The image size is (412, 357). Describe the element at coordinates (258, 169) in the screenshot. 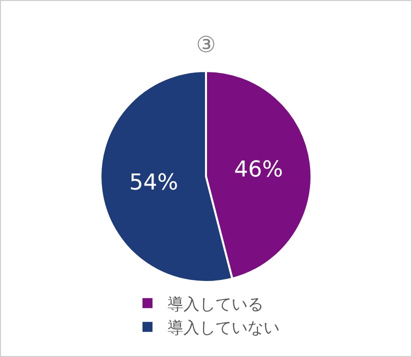

I see `data-label: 46%` at that location.